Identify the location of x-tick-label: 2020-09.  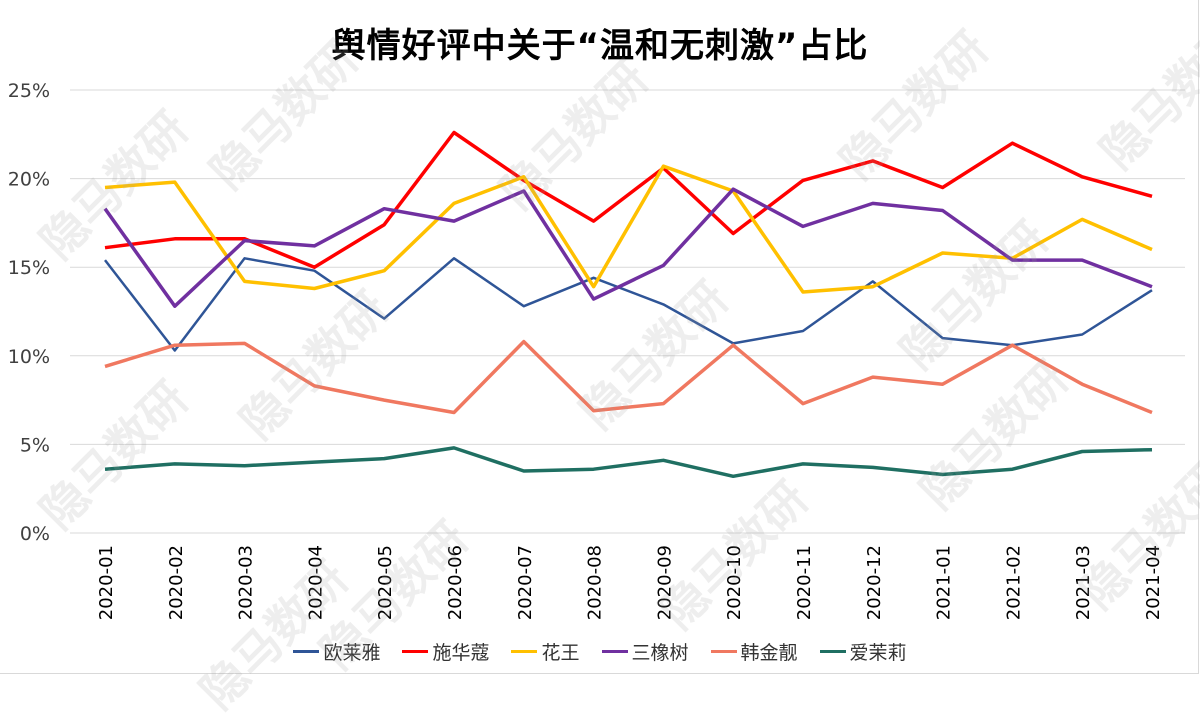
(664, 582).